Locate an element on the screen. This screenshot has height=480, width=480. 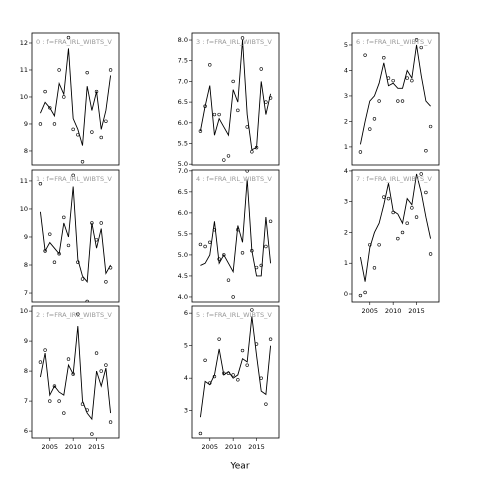
y-tick-label: 6 is located at coordinates (26, 431).